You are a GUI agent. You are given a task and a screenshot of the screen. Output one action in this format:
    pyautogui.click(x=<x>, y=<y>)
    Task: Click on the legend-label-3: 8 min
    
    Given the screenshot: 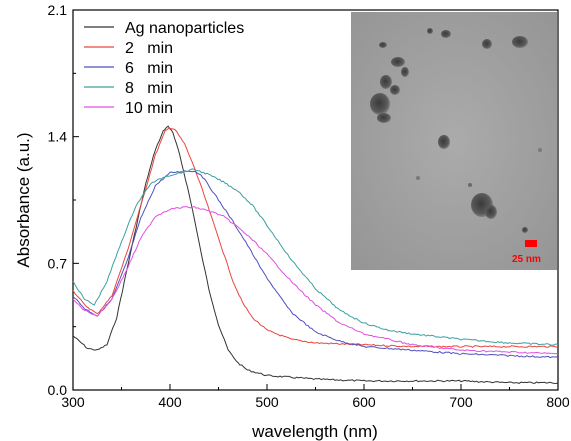 What is the action you would take?
    pyautogui.click(x=149, y=88)
    